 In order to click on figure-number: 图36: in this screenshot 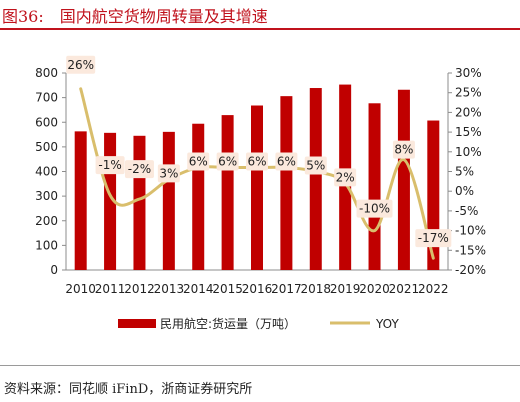, I will do `click(23, 16)`.